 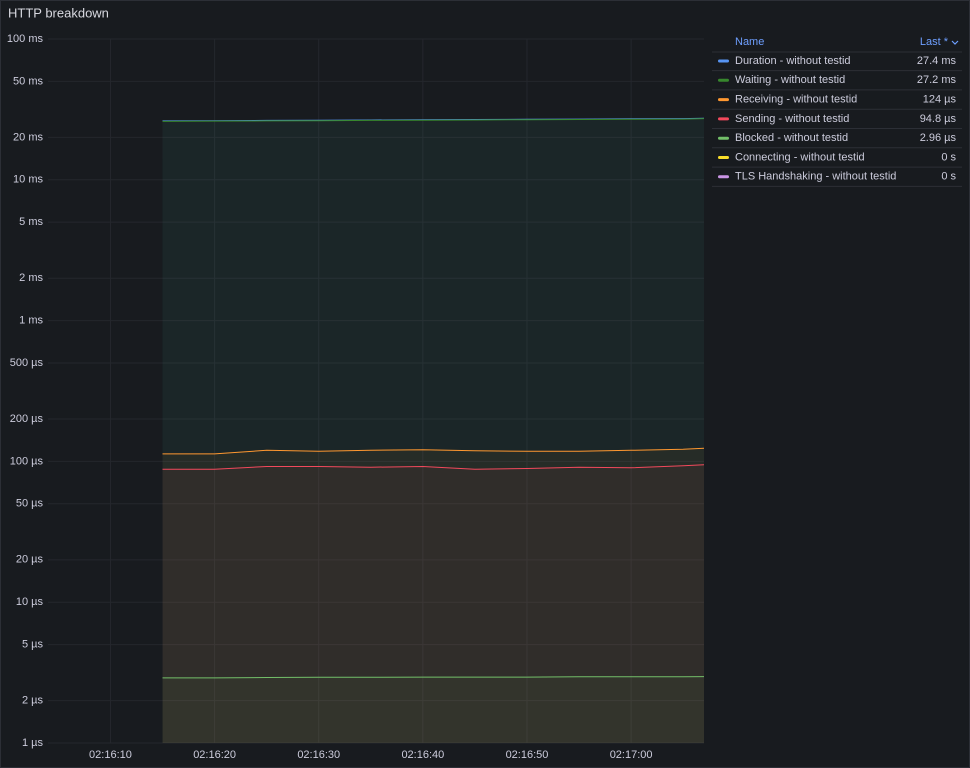 I want to click on legend-name: TLS Handshaking - without testid, so click(x=815, y=177).